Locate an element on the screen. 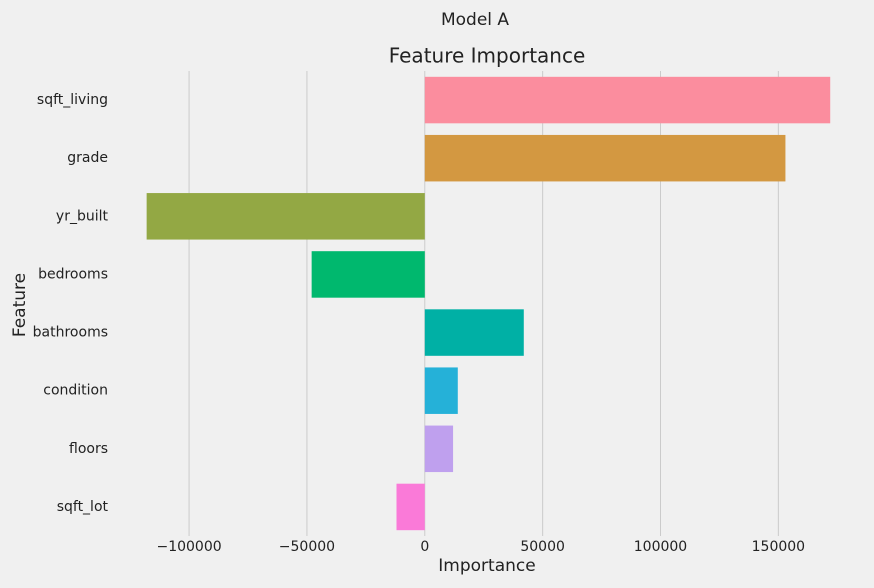 This screenshot has width=874, height=588. y-axis-label: Feature is located at coordinates (20, 305).